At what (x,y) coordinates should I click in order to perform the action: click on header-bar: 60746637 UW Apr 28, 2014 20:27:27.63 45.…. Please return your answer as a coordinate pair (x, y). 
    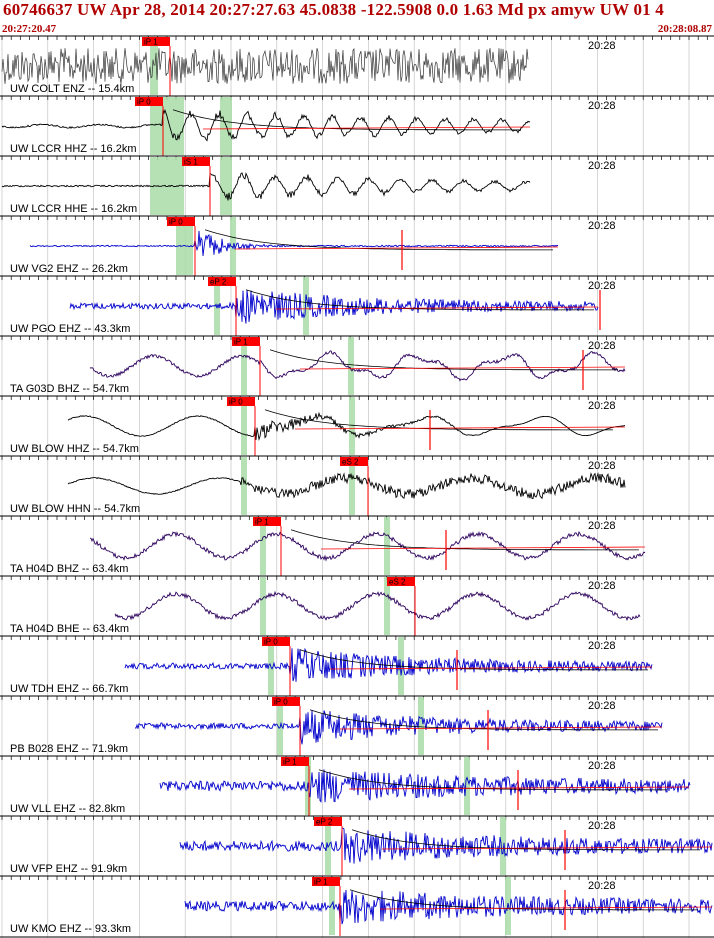
    Looking at the image, I should click on (357, 18).